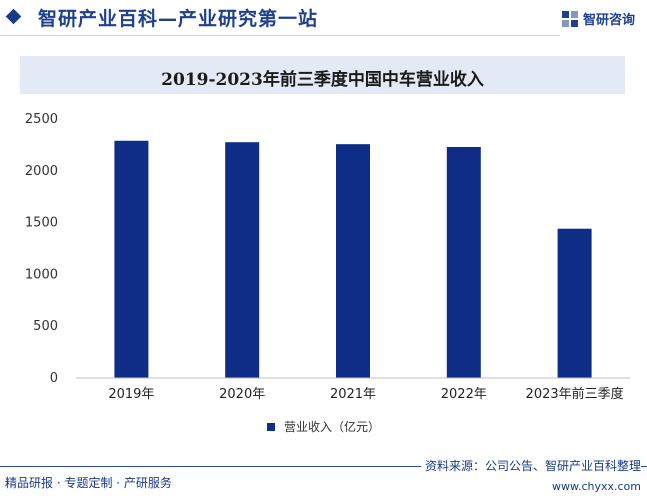  Describe the element at coordinates (353, 394) in the screenshot. I see `x-tick-label: 2021年` at that location.